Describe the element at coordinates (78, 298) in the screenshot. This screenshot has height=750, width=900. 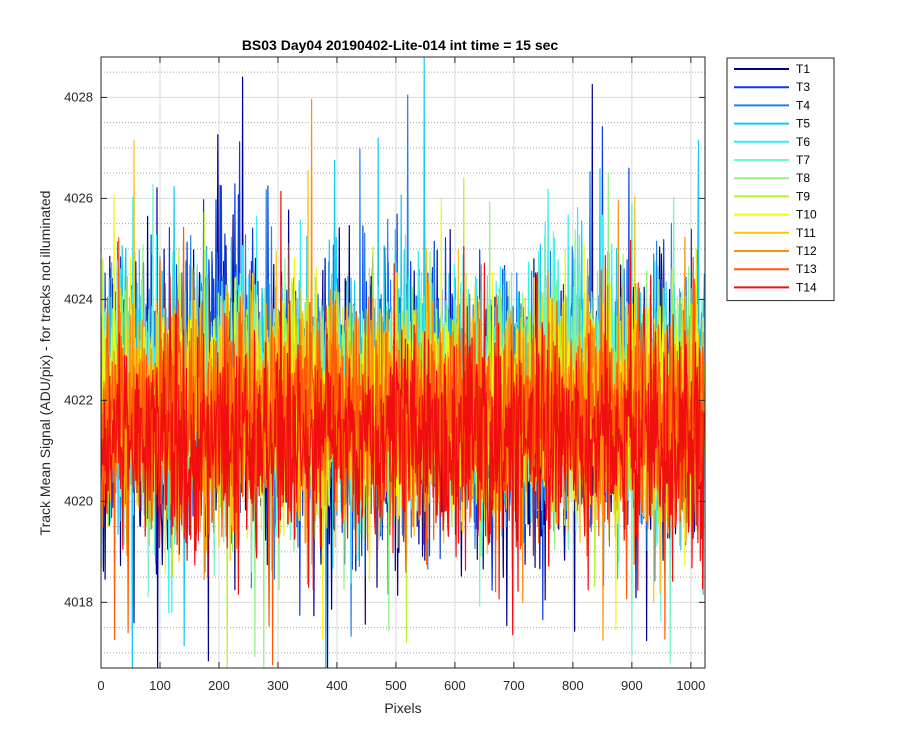
I see `y-tick-label: 4024` at that location.